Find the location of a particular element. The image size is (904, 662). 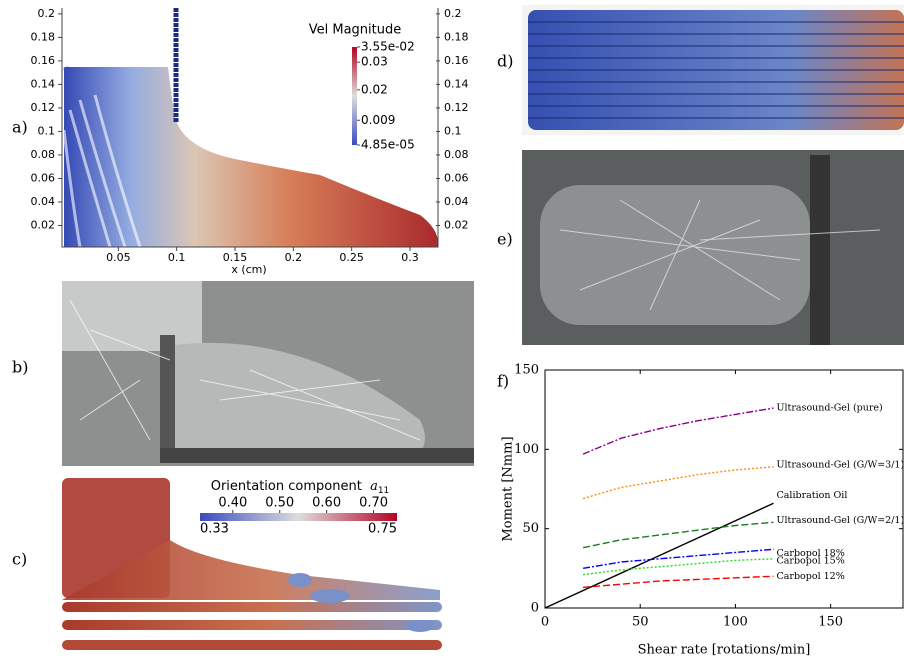

panel-label: d) is located at coordinates (505, 61).